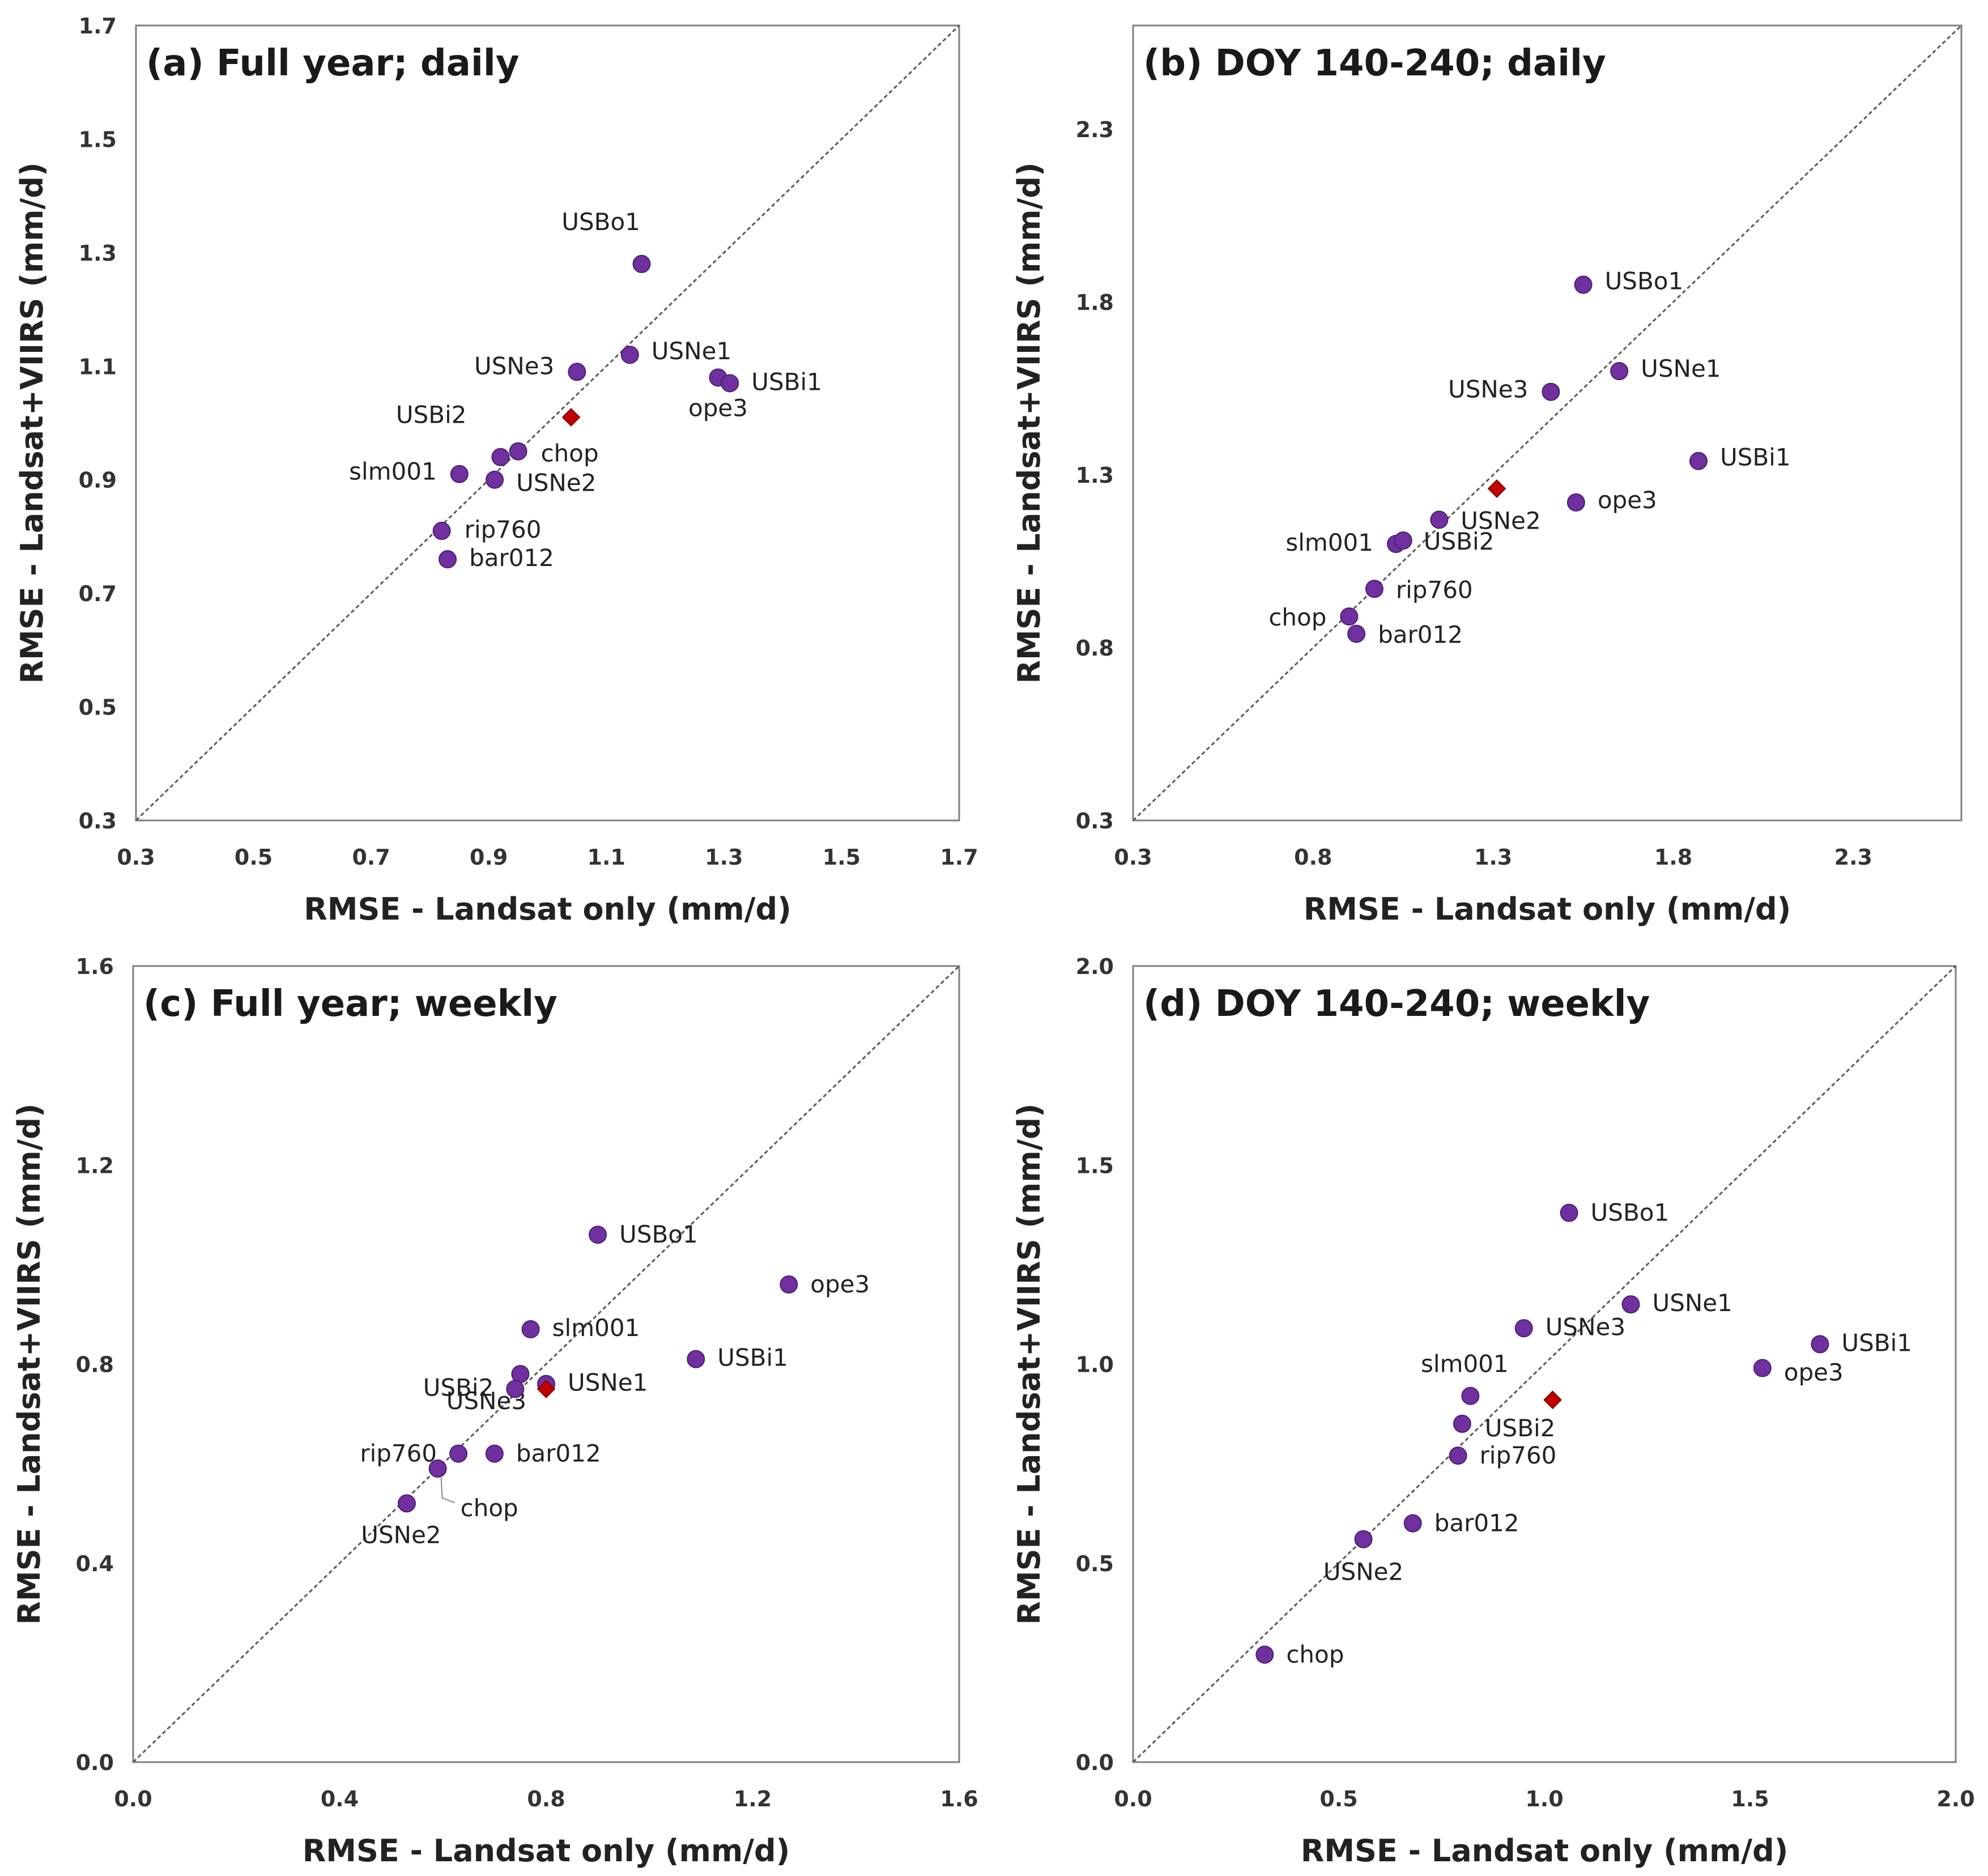 Image resolution: width=1988 pixels, height=1876 pixels. Describe the element at coordinates (1955, 1798) in the screenshot. I see `x-tick-label: 2.0` at that location.